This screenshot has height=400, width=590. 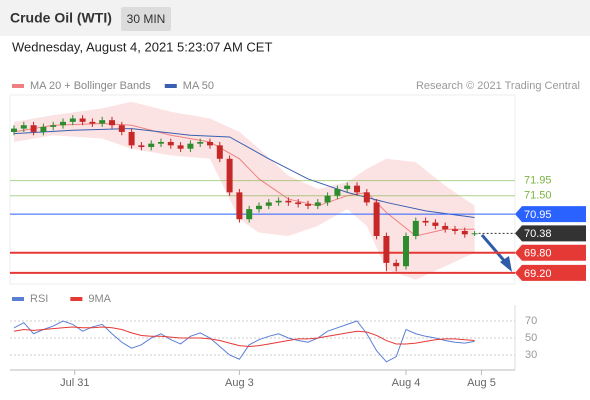 I want to click on x-tick-label: Jul 31, so click(x=74, y=383).